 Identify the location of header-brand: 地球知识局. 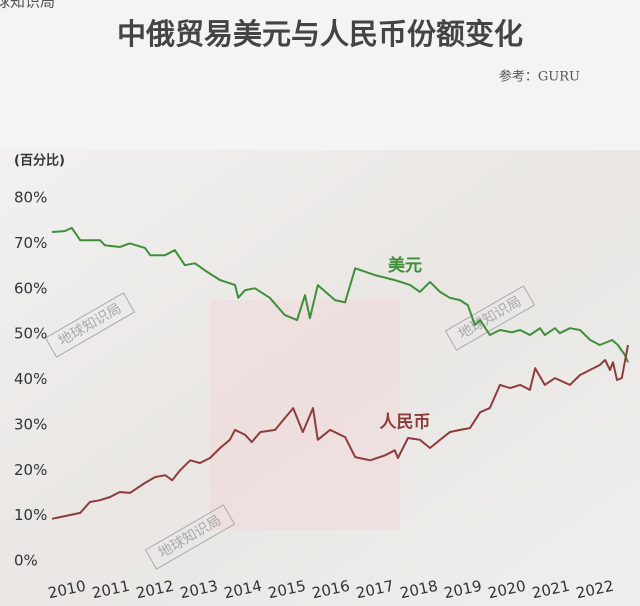
(27, 5).